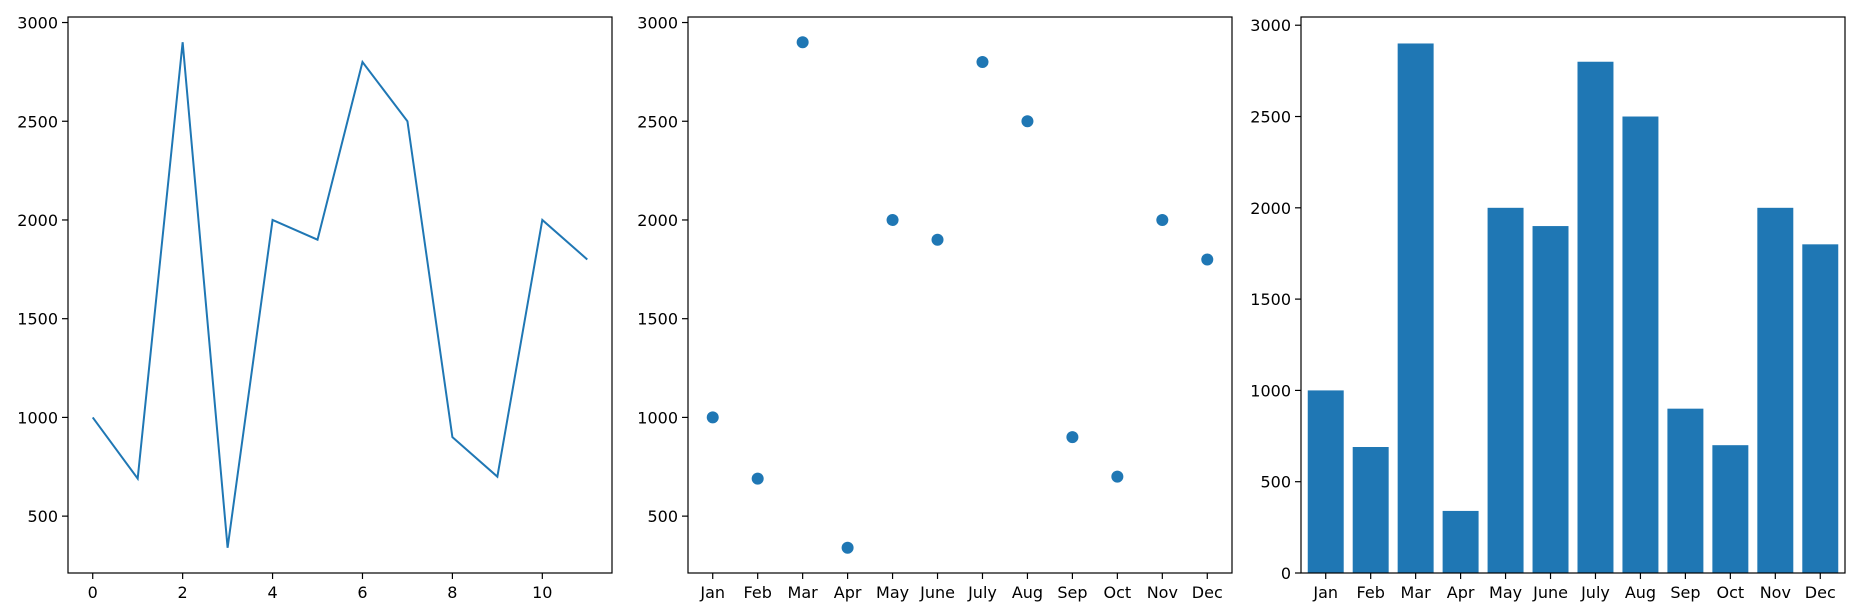 The image size is (1855, 614). Describe the element at coordinates (1820, 408) in the screenshot. I see `bar-dec` at that location.